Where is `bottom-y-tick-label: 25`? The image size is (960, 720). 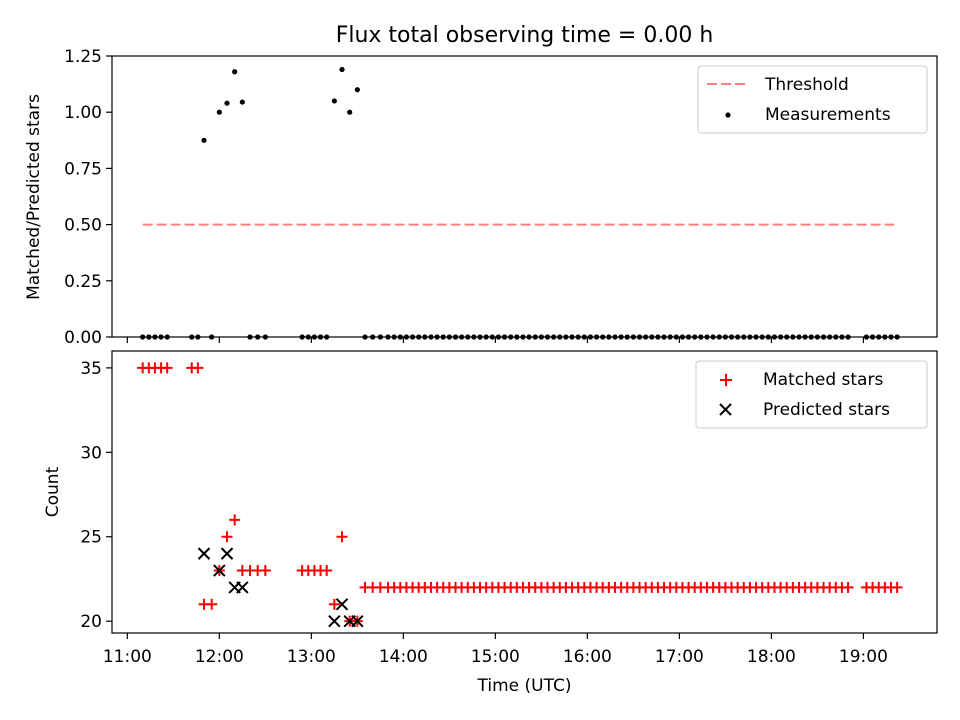 bottom-y-tick-label: 25 is located at coordinates (91, 538).